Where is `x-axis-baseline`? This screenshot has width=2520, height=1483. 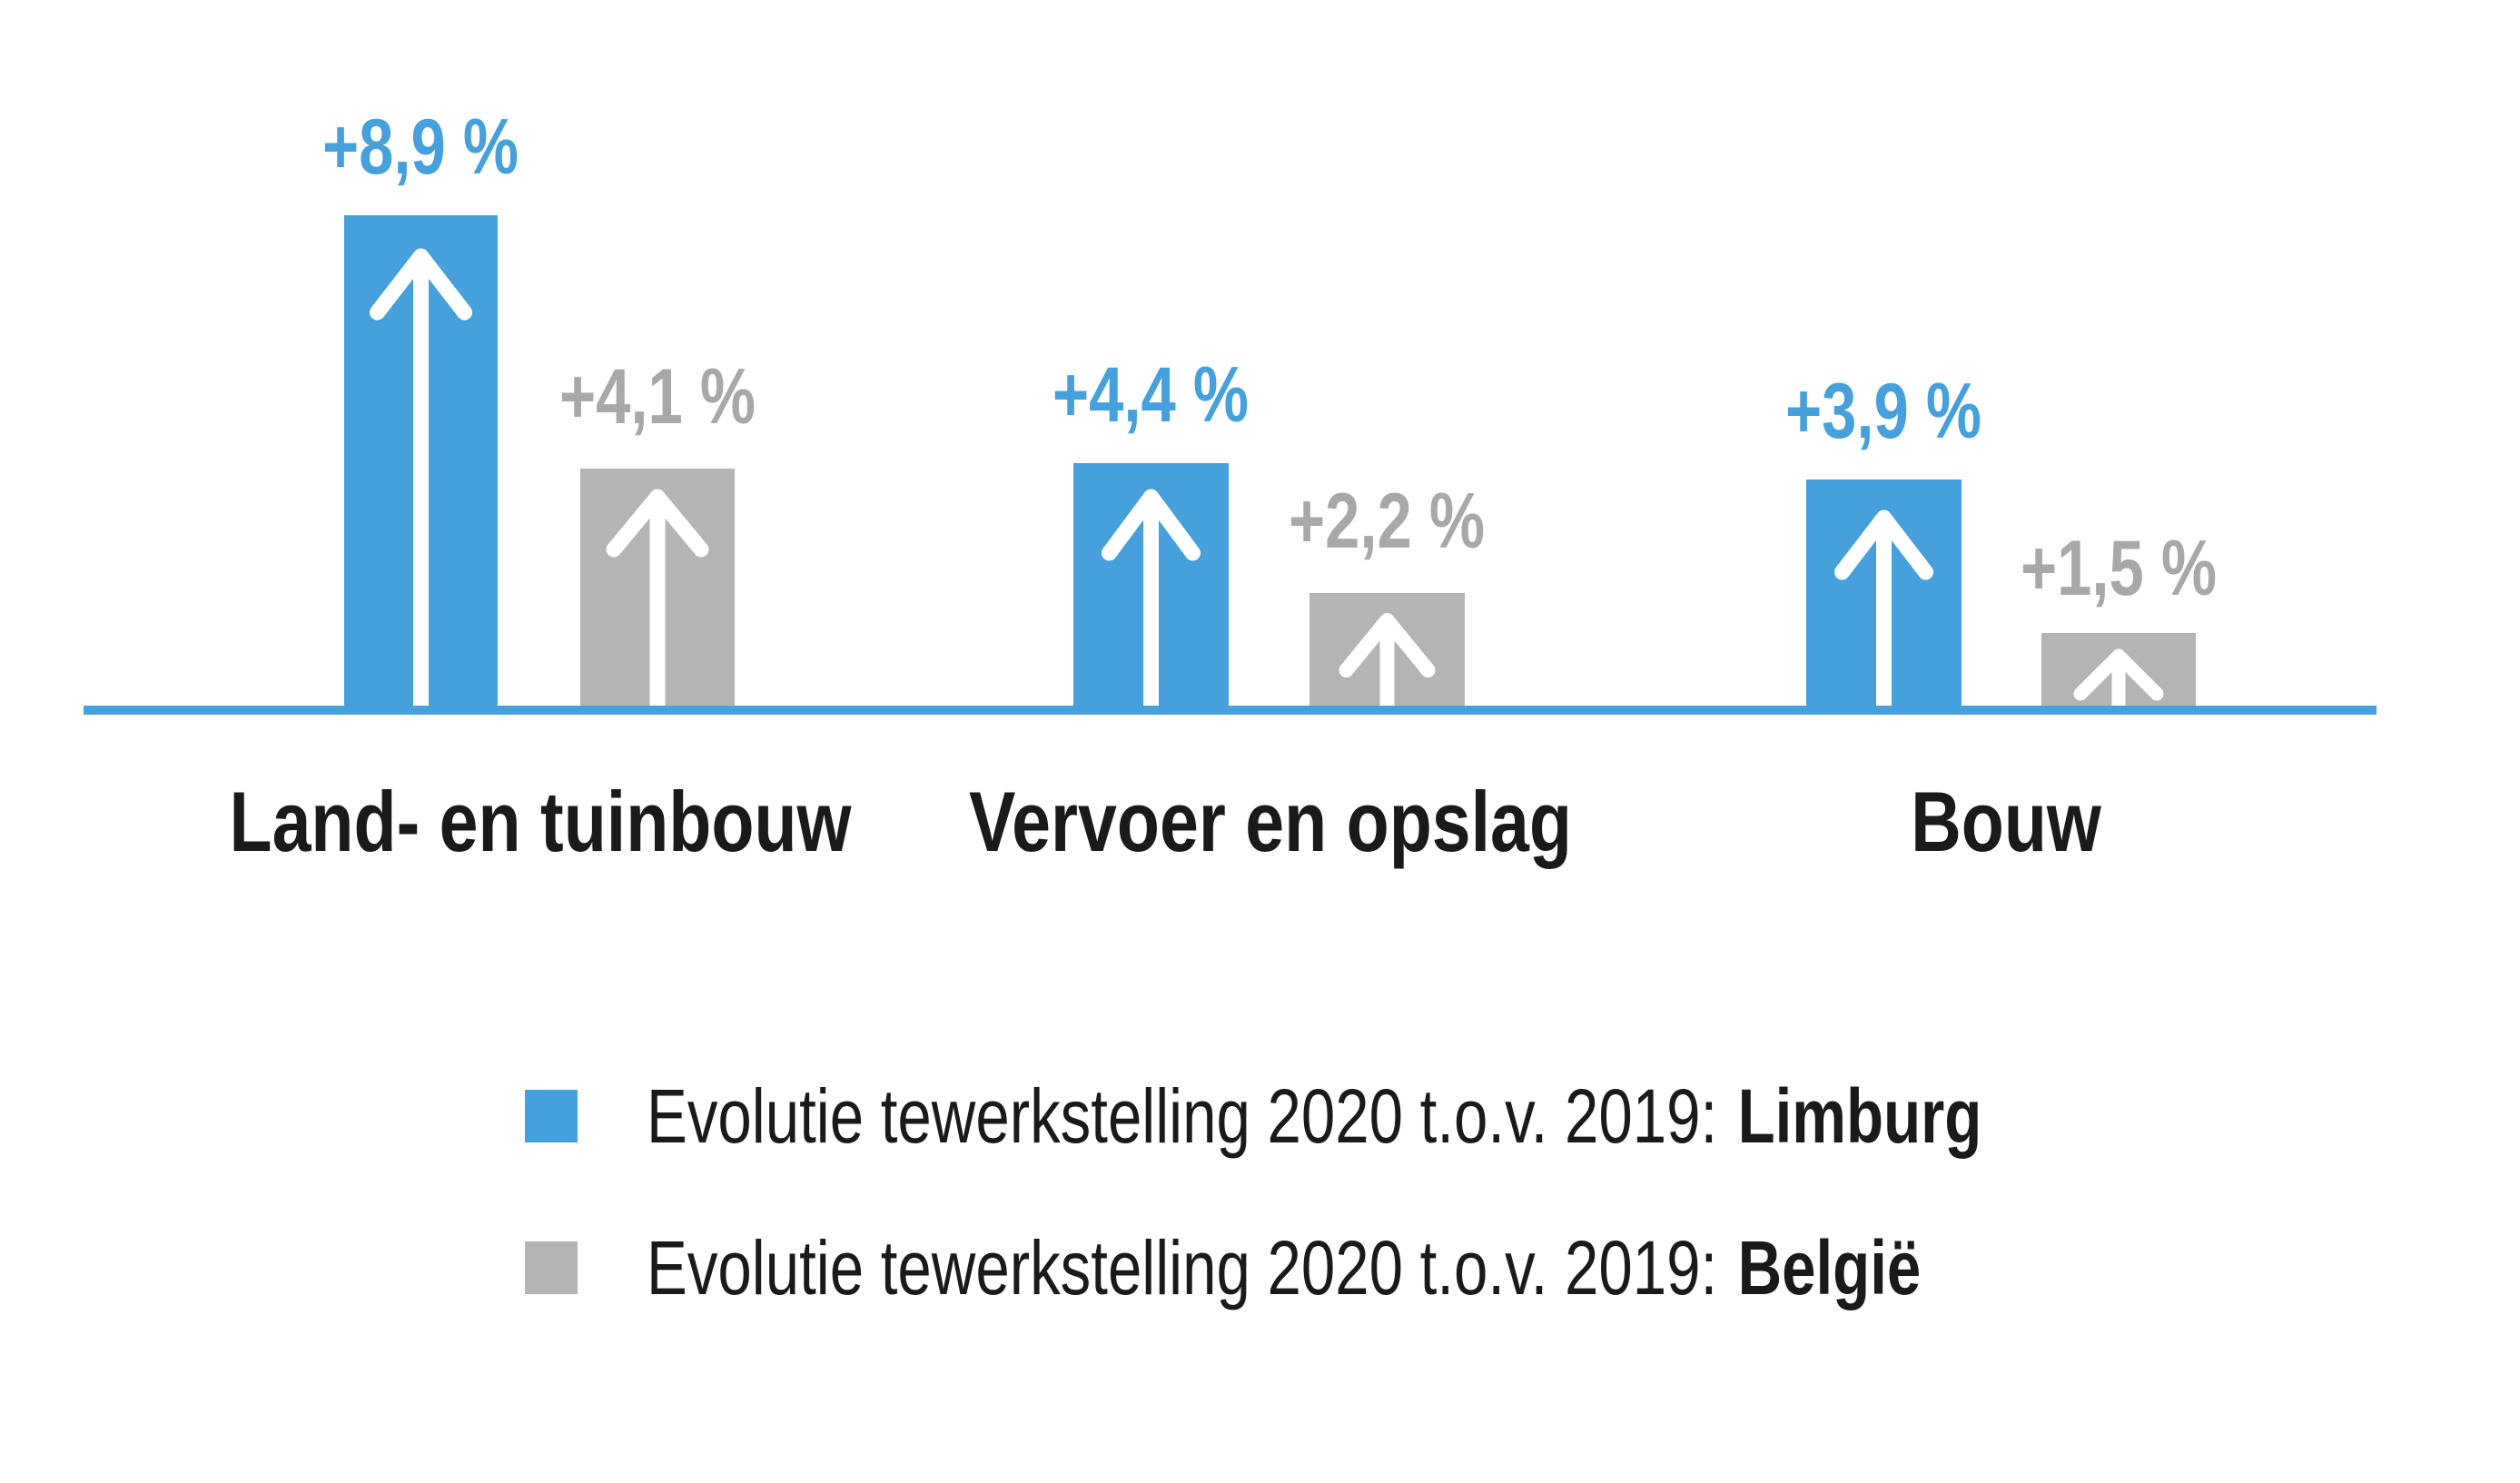 x-axis-baseline is located at coordinates (1230, 710).